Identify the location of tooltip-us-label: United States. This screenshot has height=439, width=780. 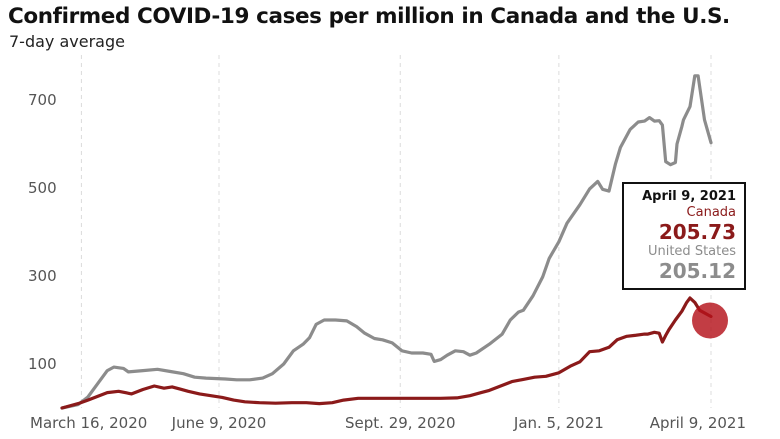
(691, 251).